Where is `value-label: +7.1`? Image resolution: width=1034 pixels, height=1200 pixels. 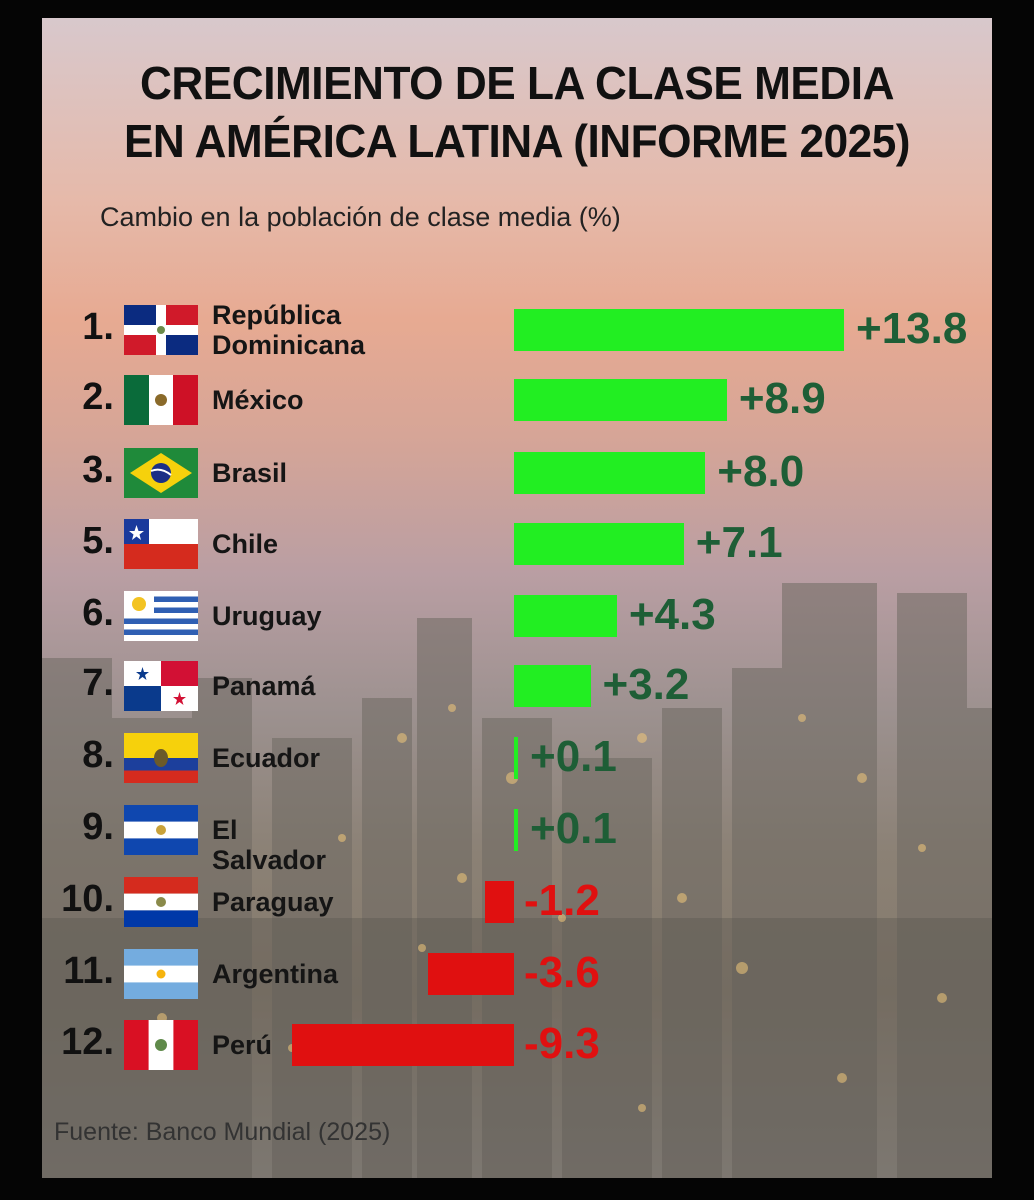
value-label: +7.1 is located at coordinates (739, 542).